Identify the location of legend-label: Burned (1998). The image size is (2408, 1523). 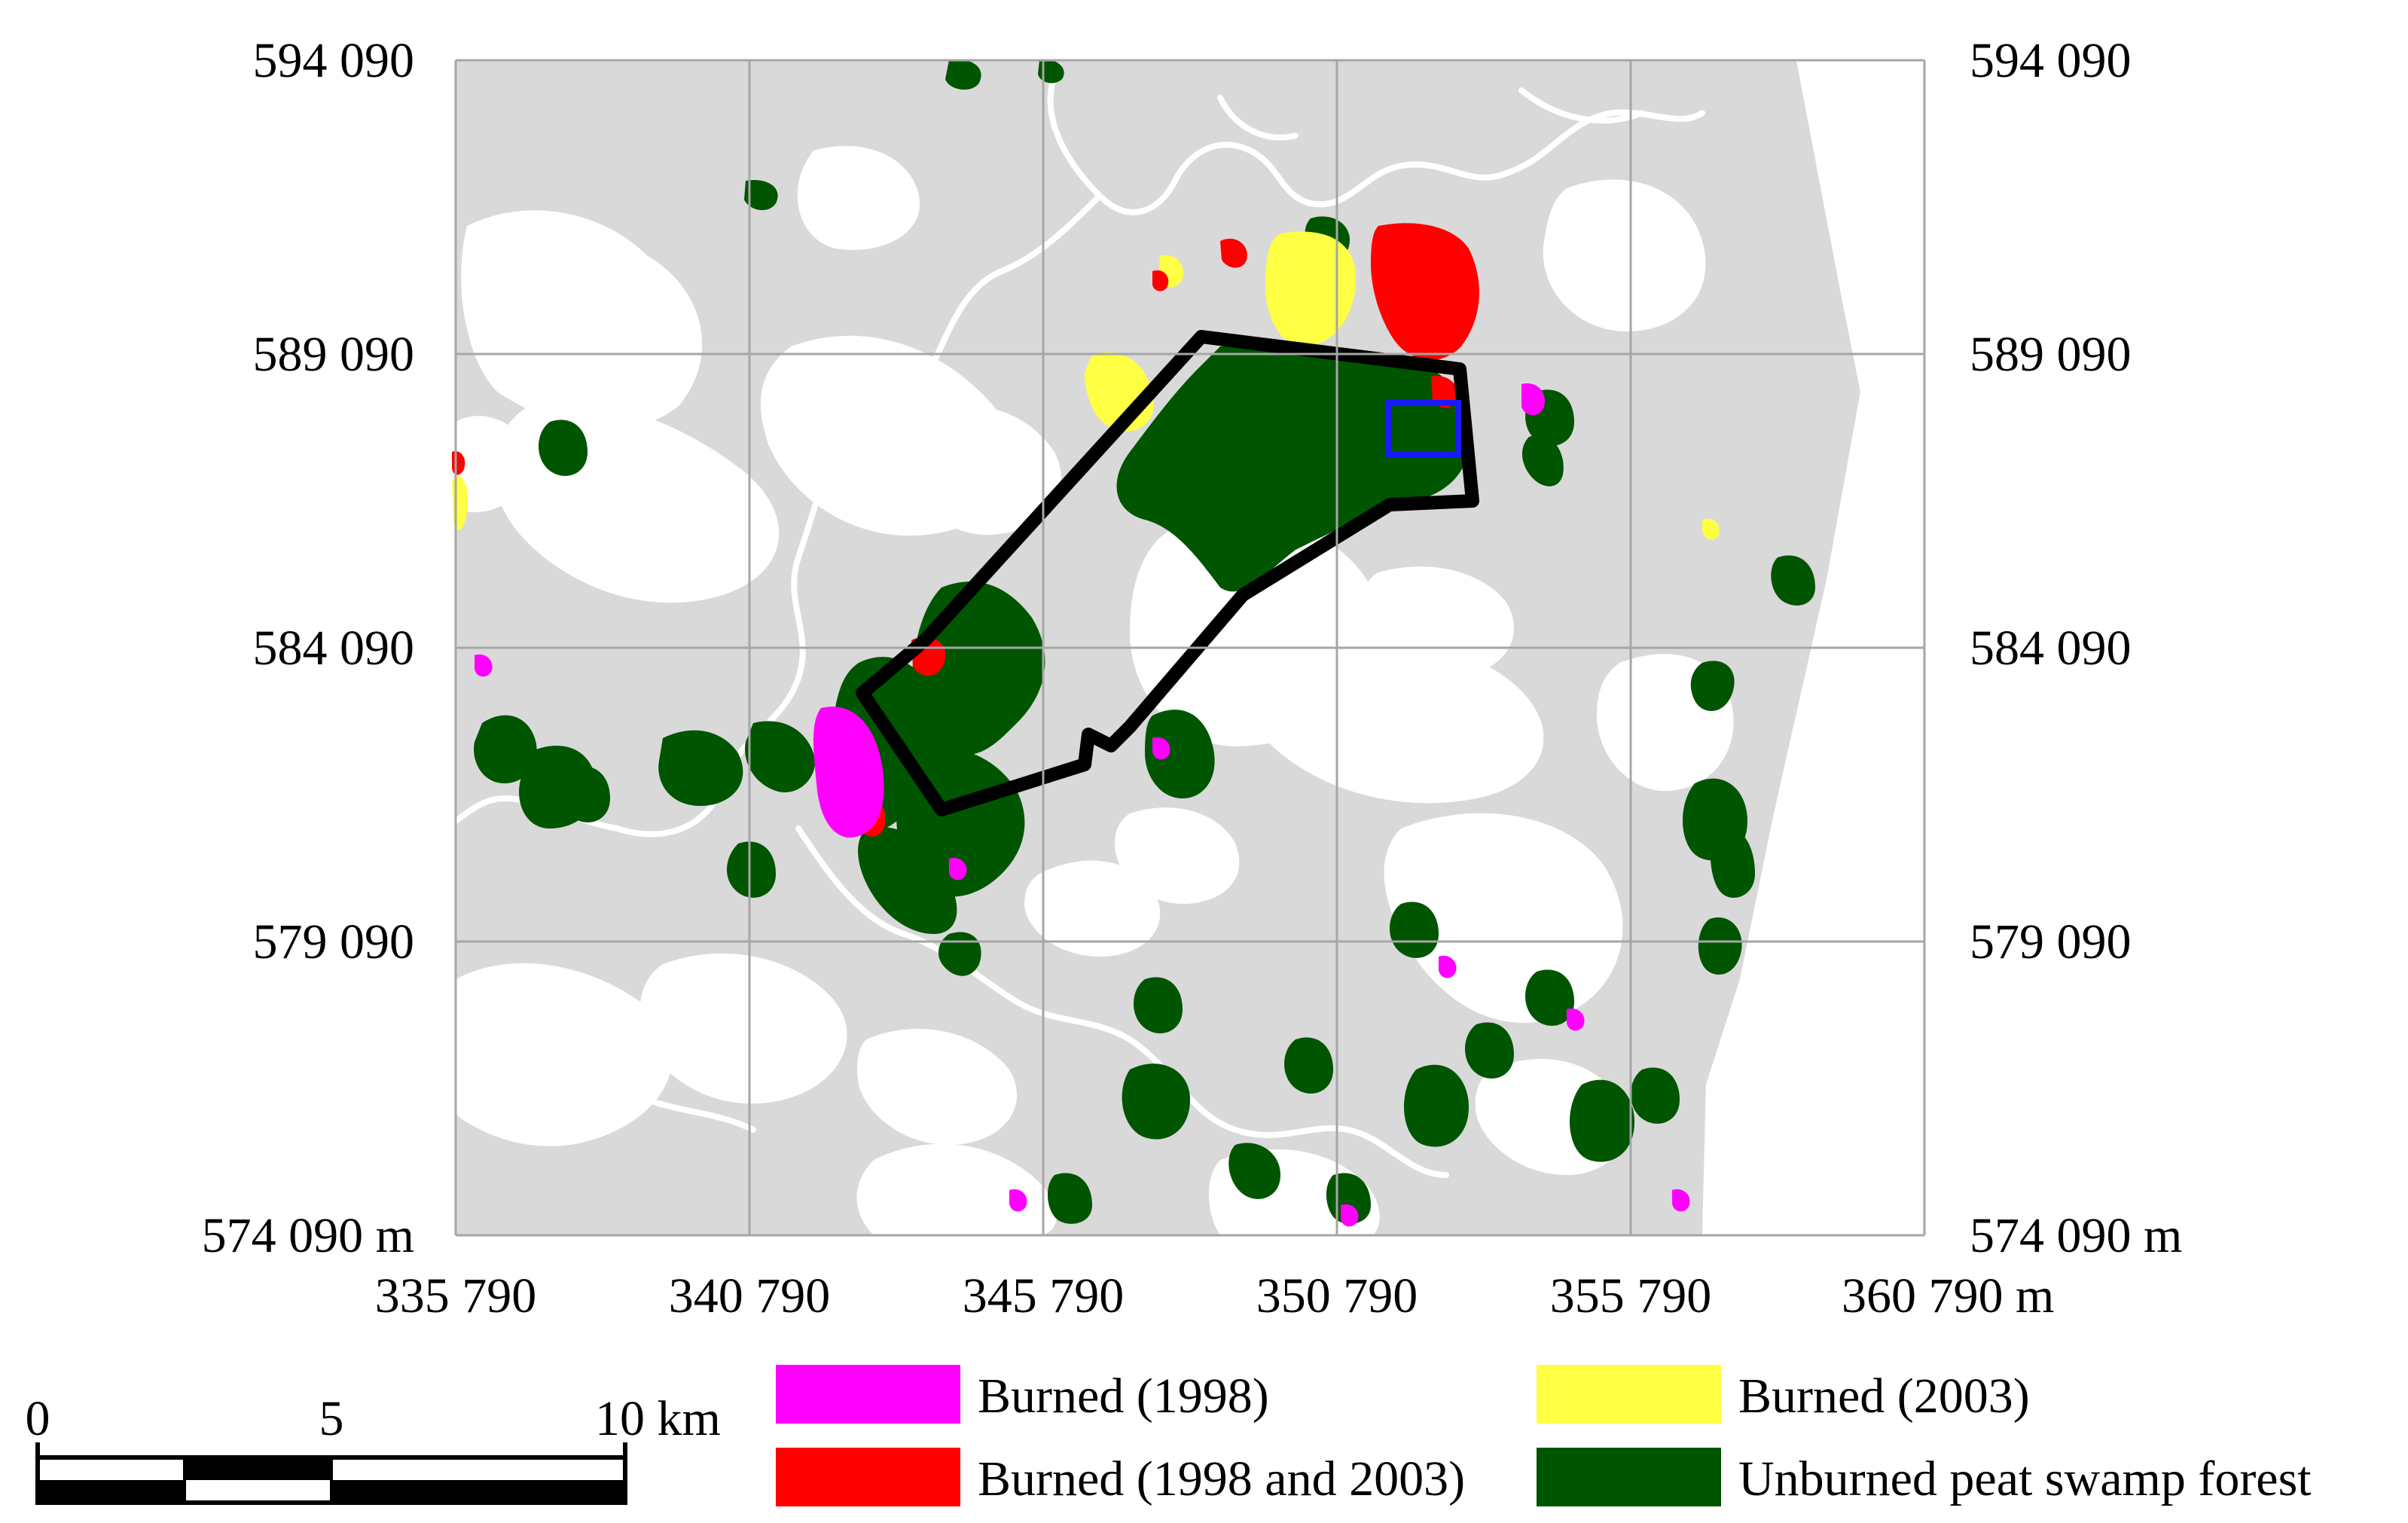
(1123, 1397).